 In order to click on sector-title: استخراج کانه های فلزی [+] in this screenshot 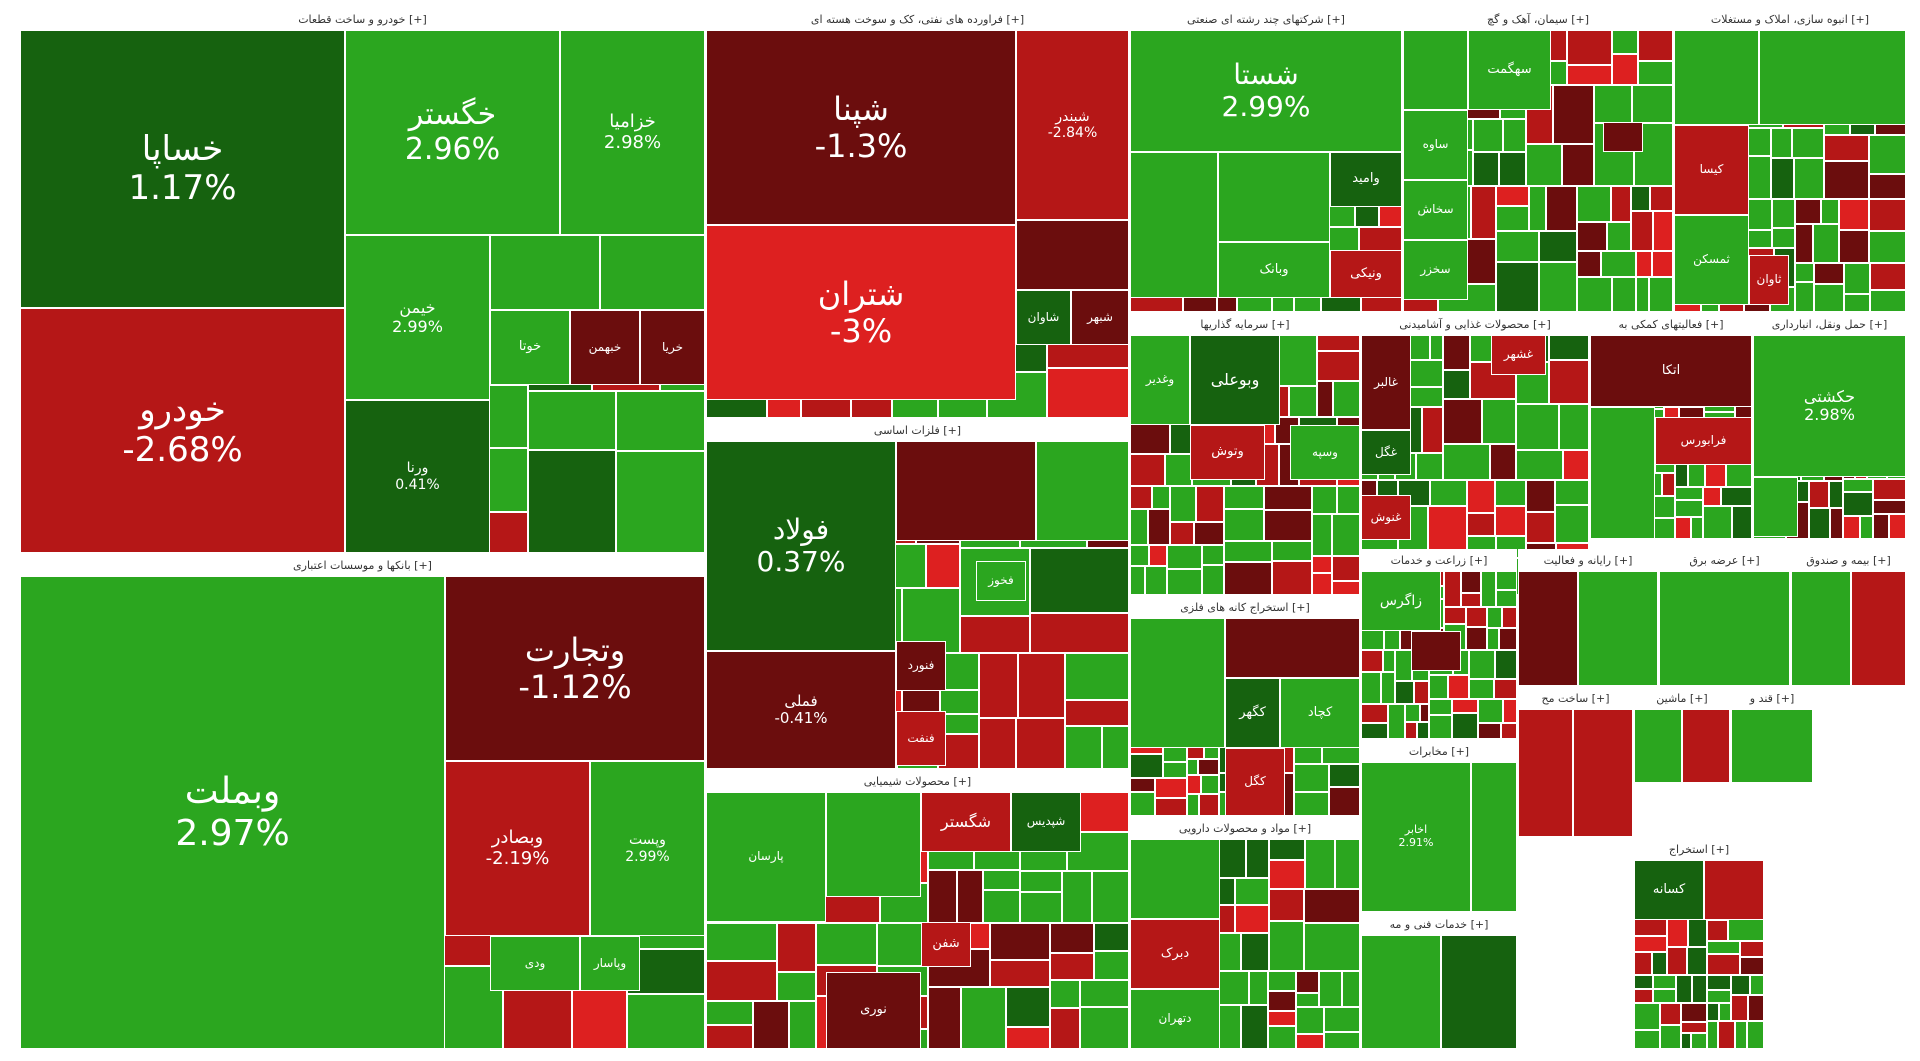, I will do `click(1245, 607)`.